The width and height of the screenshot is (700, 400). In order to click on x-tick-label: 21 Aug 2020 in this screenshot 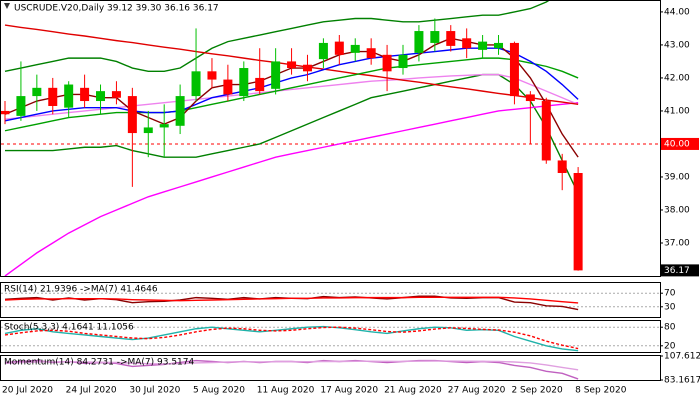, I will do `click(413, 391)`.